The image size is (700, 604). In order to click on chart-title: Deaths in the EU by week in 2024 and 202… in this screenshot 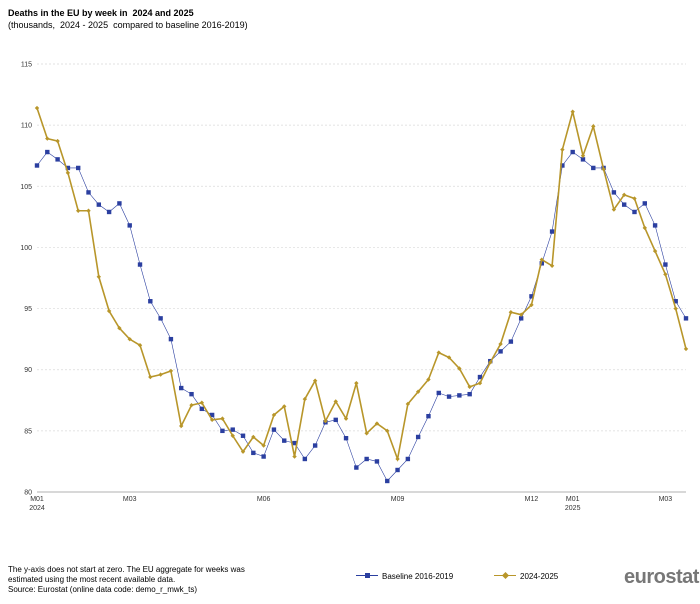, I will do `click(101, 13)`.